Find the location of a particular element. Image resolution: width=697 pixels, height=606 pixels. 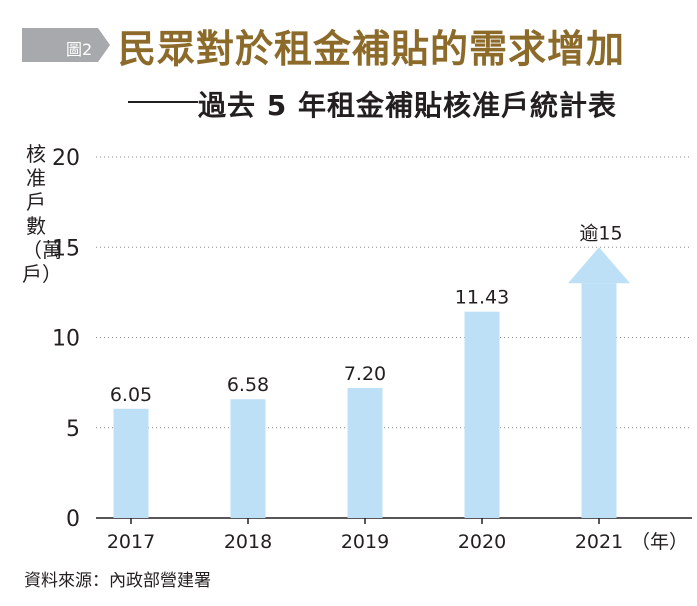

chart-subtitle: 過去 5 年租金補貼核准戶統計表 is located at coordinates (407, 105).